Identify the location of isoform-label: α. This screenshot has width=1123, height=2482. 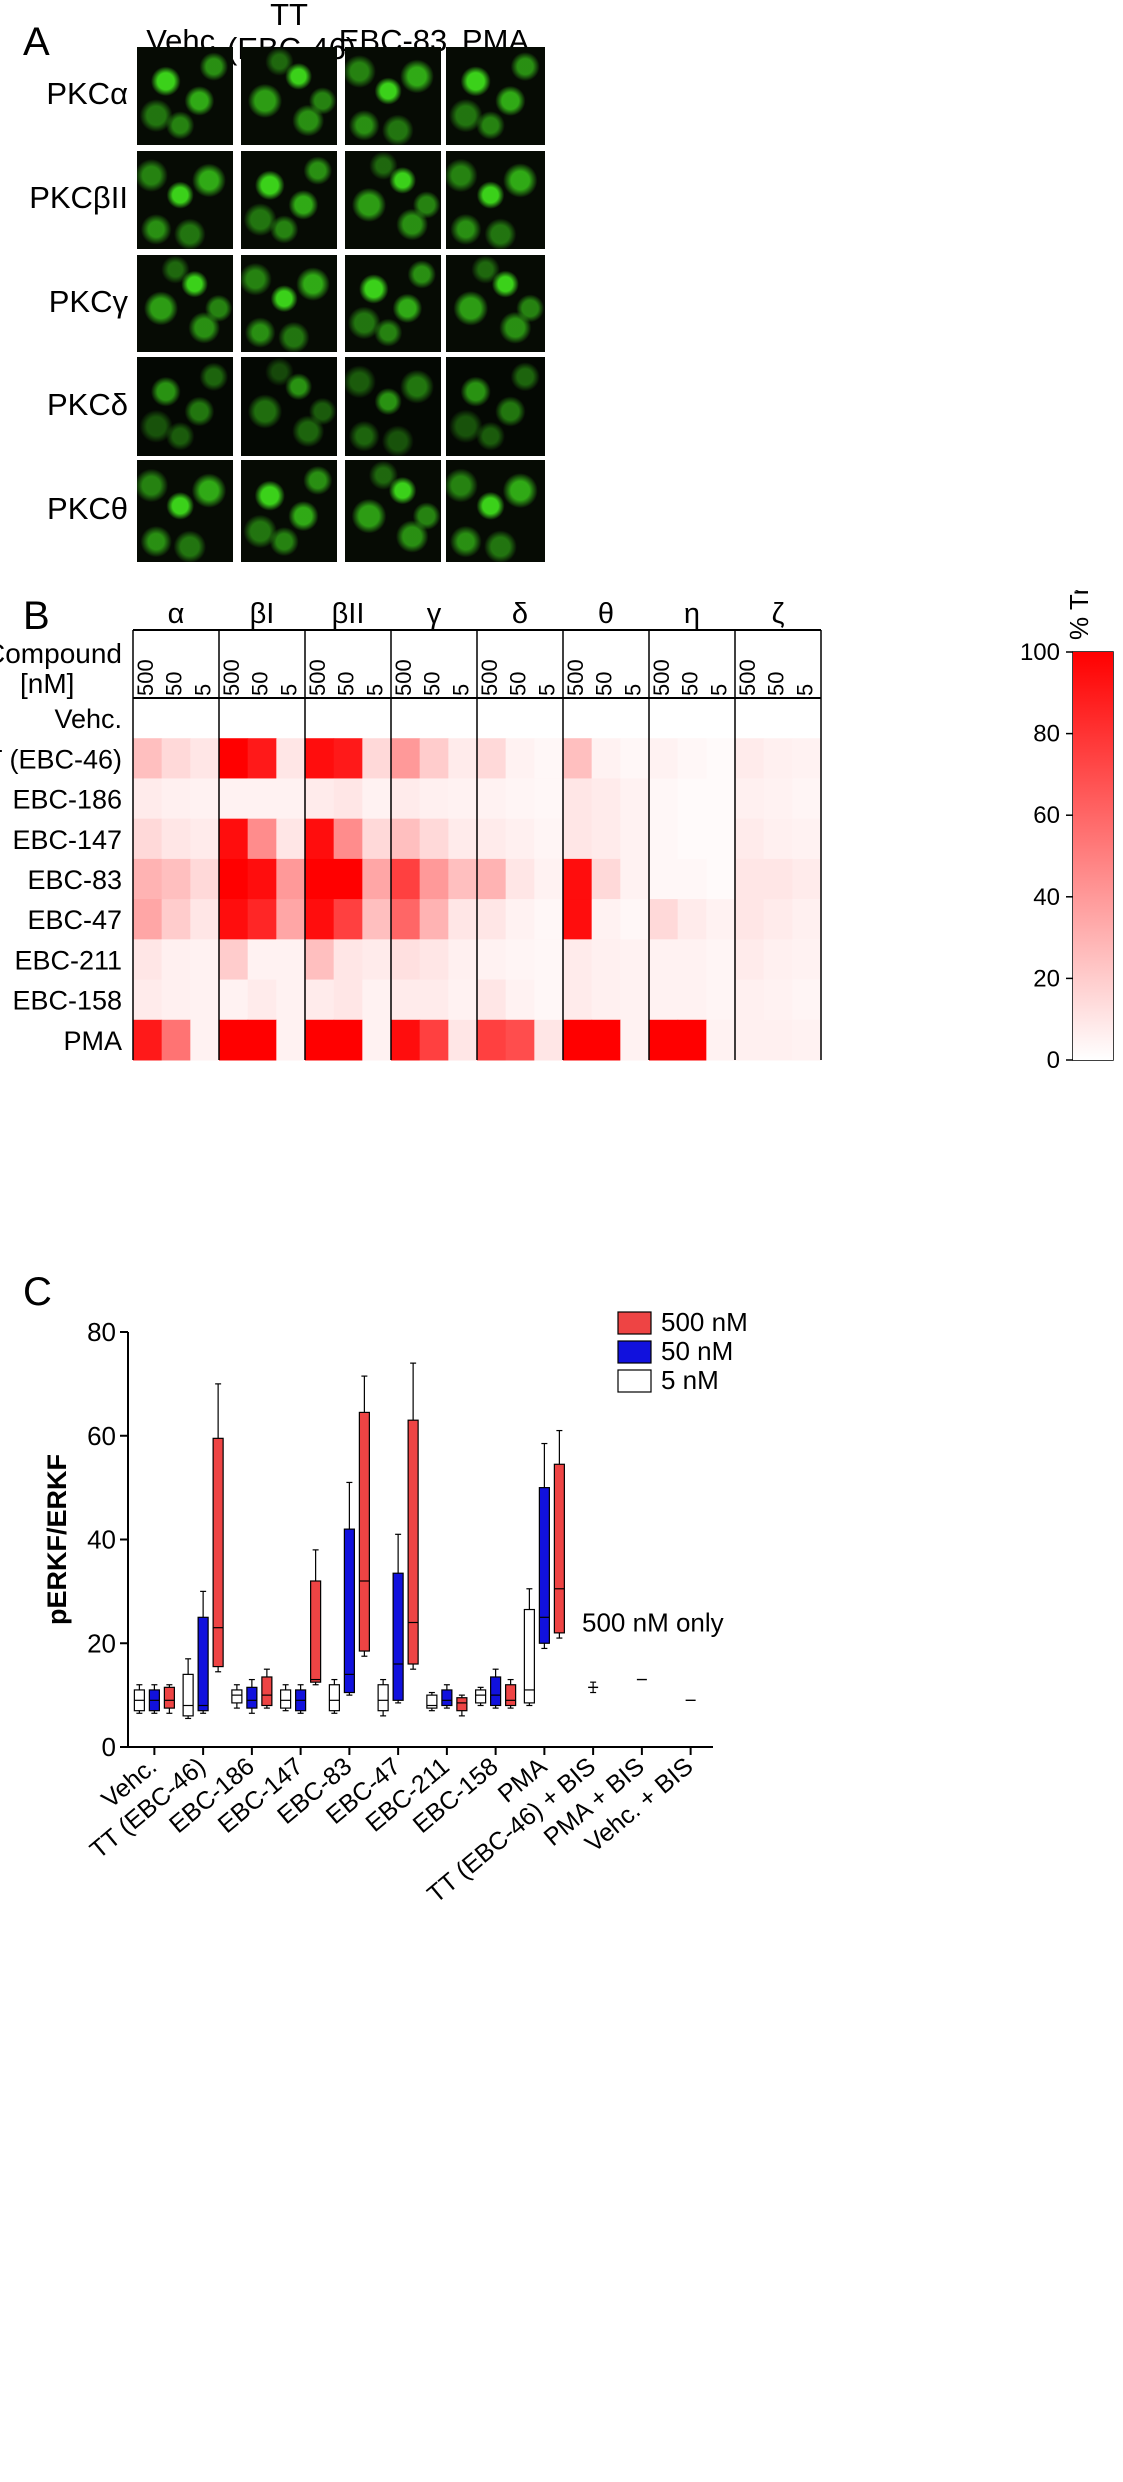
(176, 614).